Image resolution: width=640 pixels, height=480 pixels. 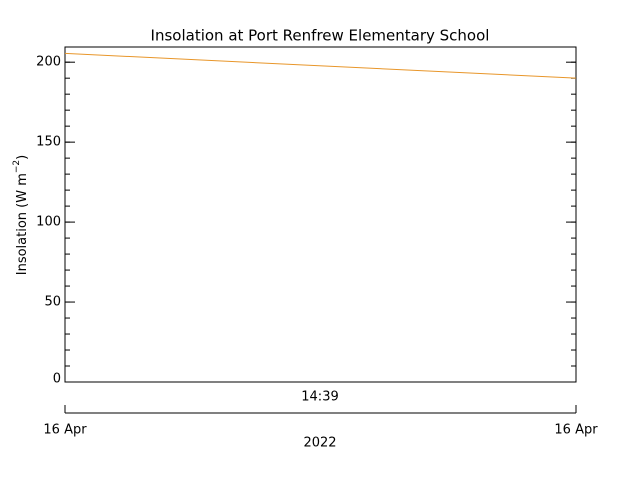 What do you see at coordinates (65, 430) in the screenshot?
I see `start-date-label: 16 Apr` at bounding box center [65, 430].